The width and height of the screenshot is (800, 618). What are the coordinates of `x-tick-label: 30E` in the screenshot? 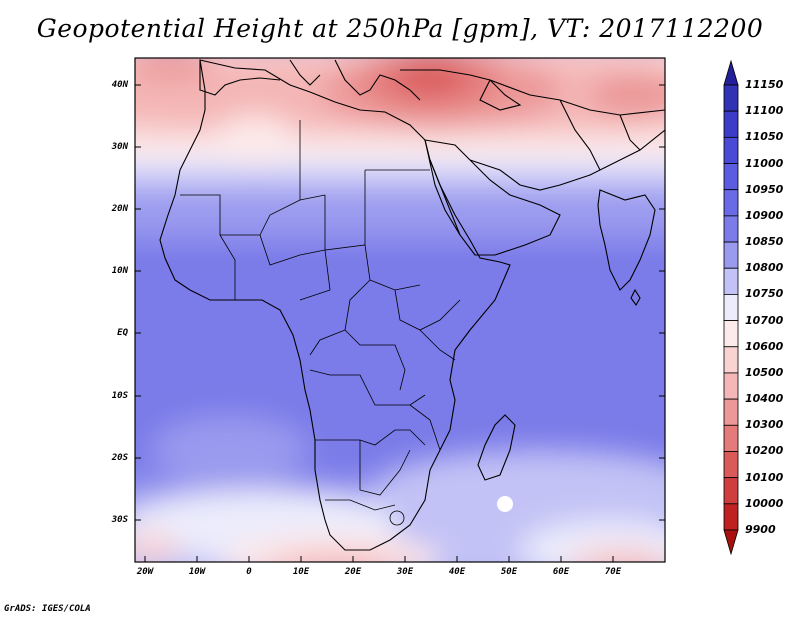 It's located at (405, 572).